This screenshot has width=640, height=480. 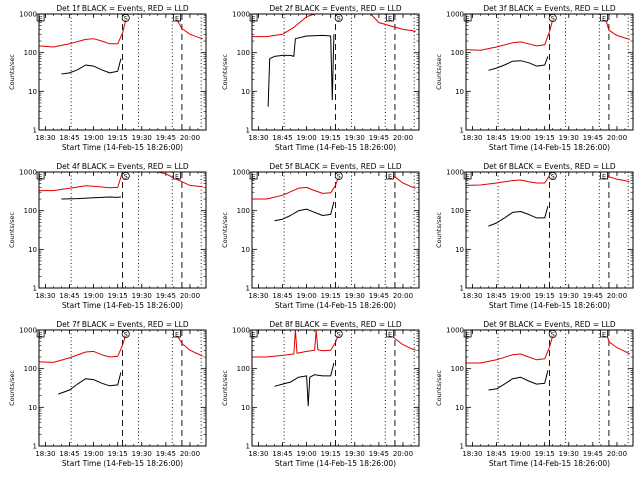 What do you see at coordinates (120, 30) in the screenshot?
I see `series-lld` at bounding box center [120, 30].